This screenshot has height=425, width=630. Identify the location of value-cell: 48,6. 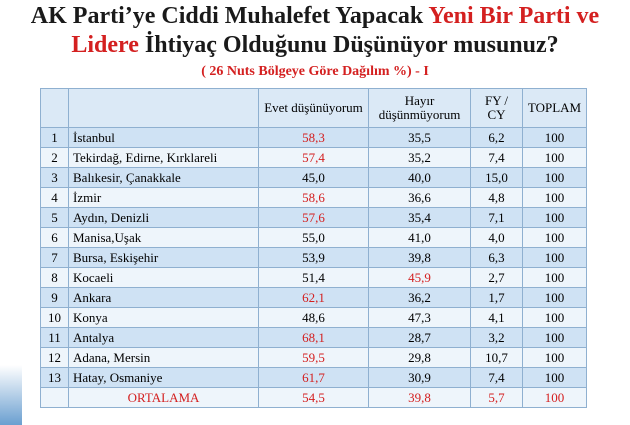
(313, 317).